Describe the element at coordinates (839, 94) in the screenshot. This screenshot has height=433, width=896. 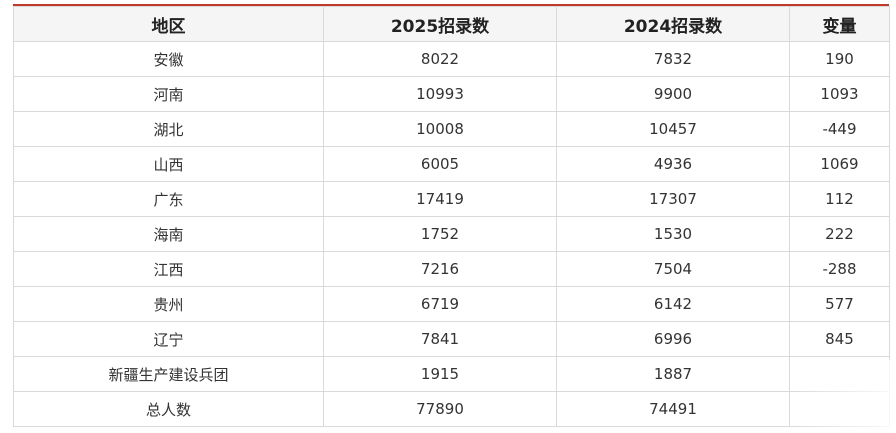
I see `cell-change: 1093` at that location.